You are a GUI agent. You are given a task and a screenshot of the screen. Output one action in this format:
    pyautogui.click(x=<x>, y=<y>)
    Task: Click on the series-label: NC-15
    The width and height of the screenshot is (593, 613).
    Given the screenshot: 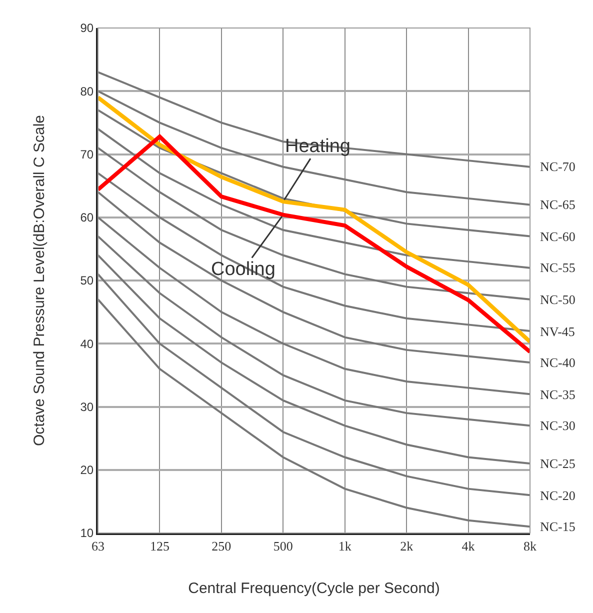 What is the action you would take?
    pyautogui.click(x=558, y=526)
    